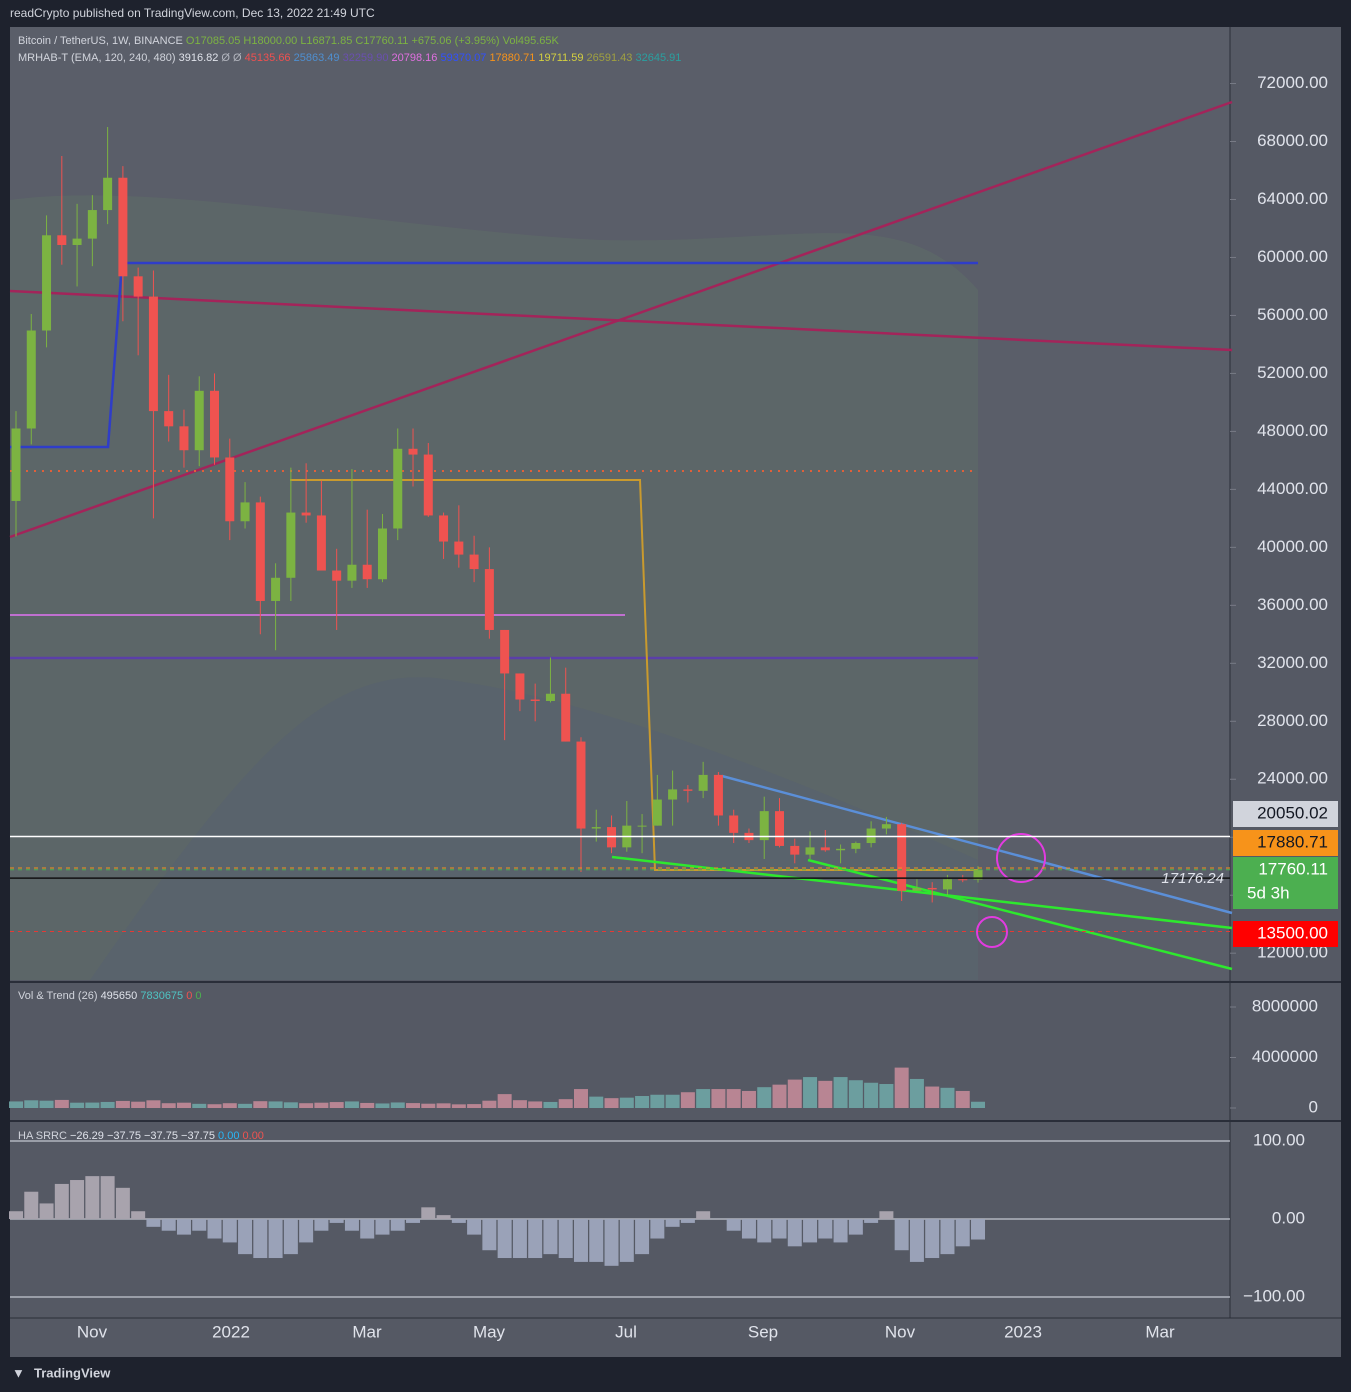 This screenshot has height=1392, width=1351. Describe the element at coordinates (366, 58) in the screenshot. I see `legend-item: 32259.90` at that location.